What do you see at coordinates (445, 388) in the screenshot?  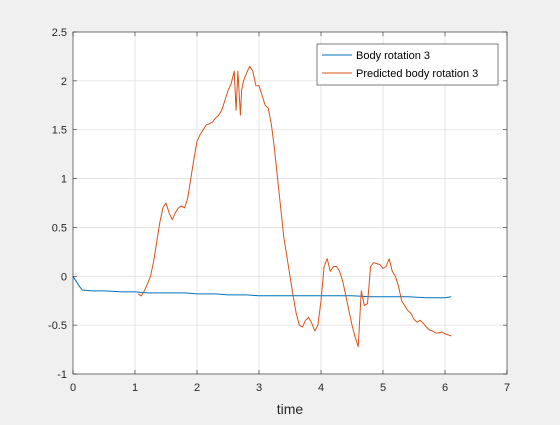 I see `x-tick-label: 6` at bounding box center [445, 388].